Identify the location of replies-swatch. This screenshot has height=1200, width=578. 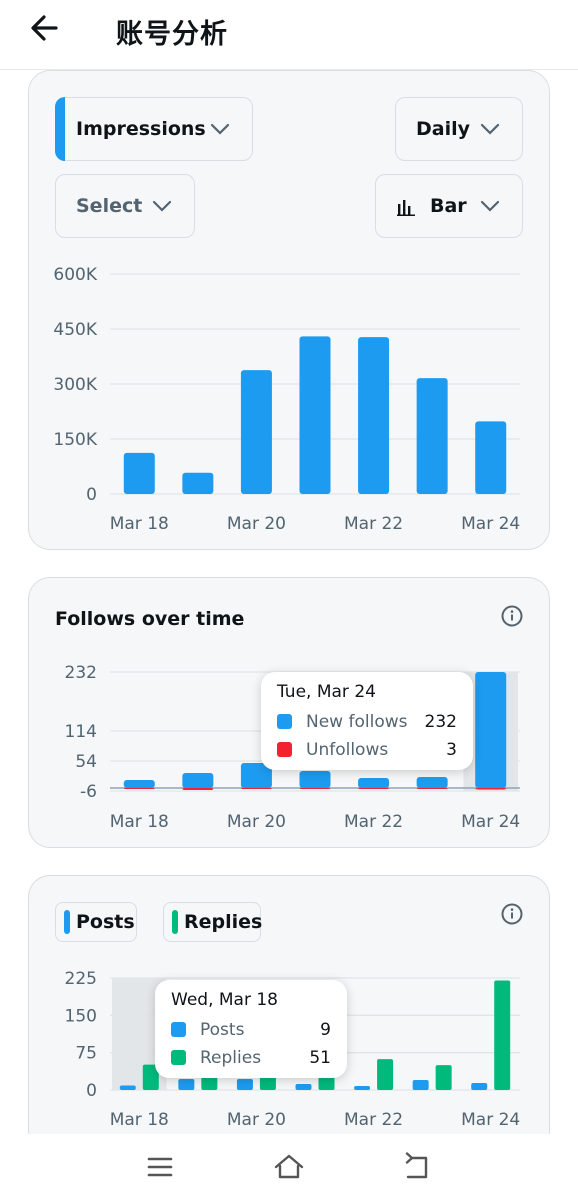
(178, 1057).